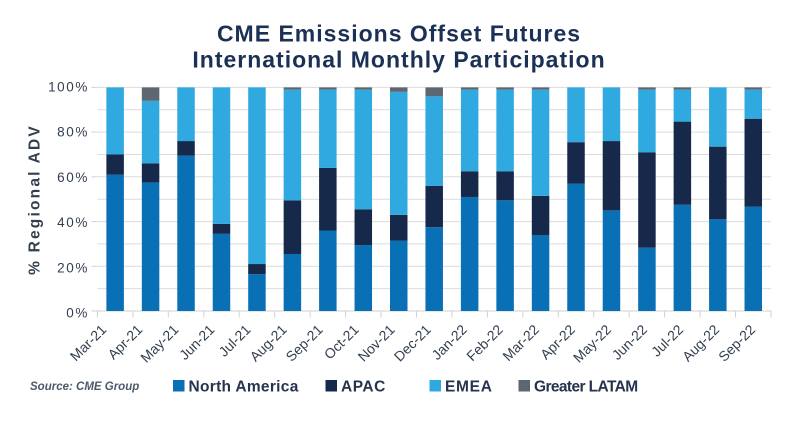 The image size is (800, 424). Describe the element at coordinates (77, 313) in the screenshot. I see `svg-text: 0%` at that location.